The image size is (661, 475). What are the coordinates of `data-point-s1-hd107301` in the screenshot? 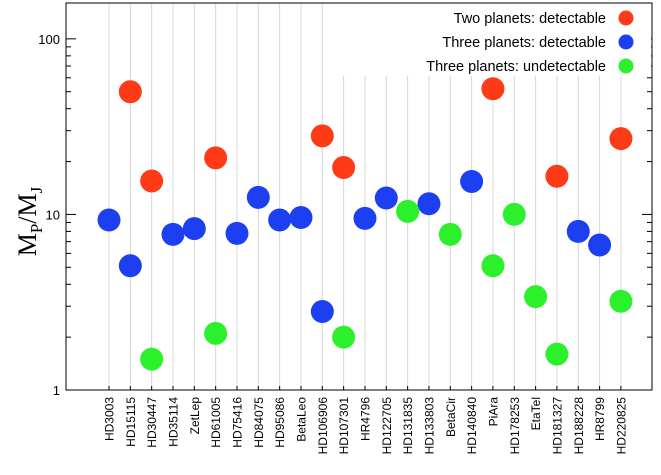 It's located at (344, 168).